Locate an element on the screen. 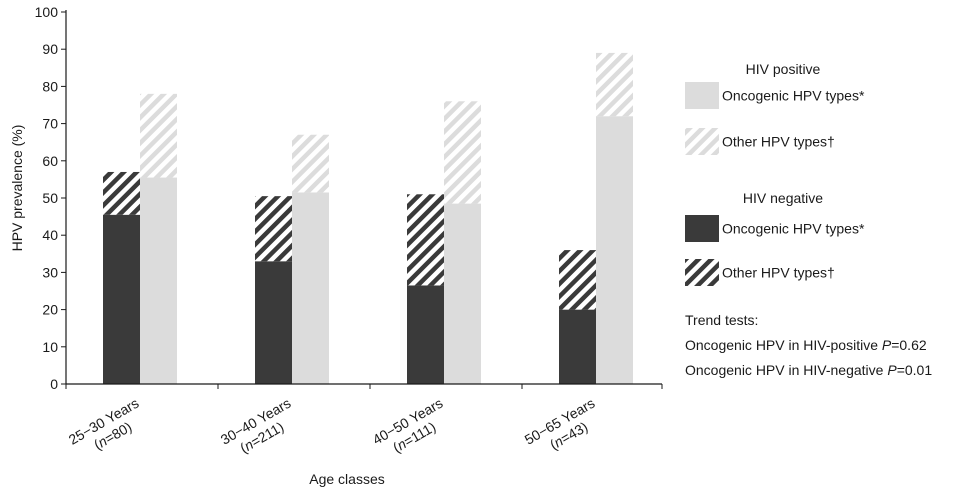 This screenshot has width=968, height=492. y-tick-label: 30 is located at coordinates (50, 272).